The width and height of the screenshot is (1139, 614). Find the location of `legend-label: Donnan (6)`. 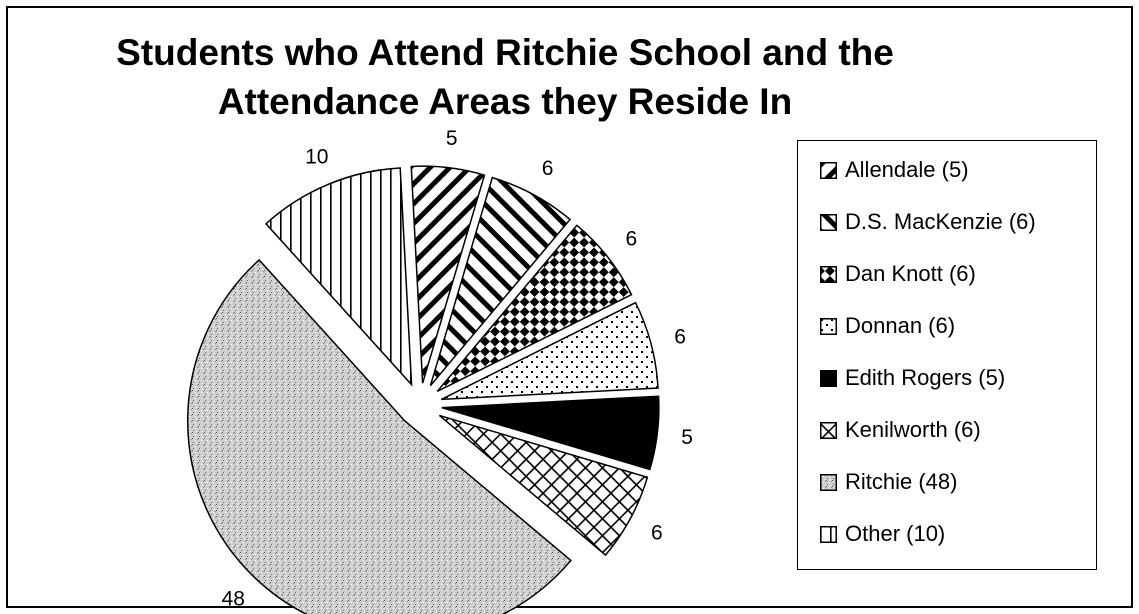

legend-label: Donnan (6) is located at coordinates (900, 325).